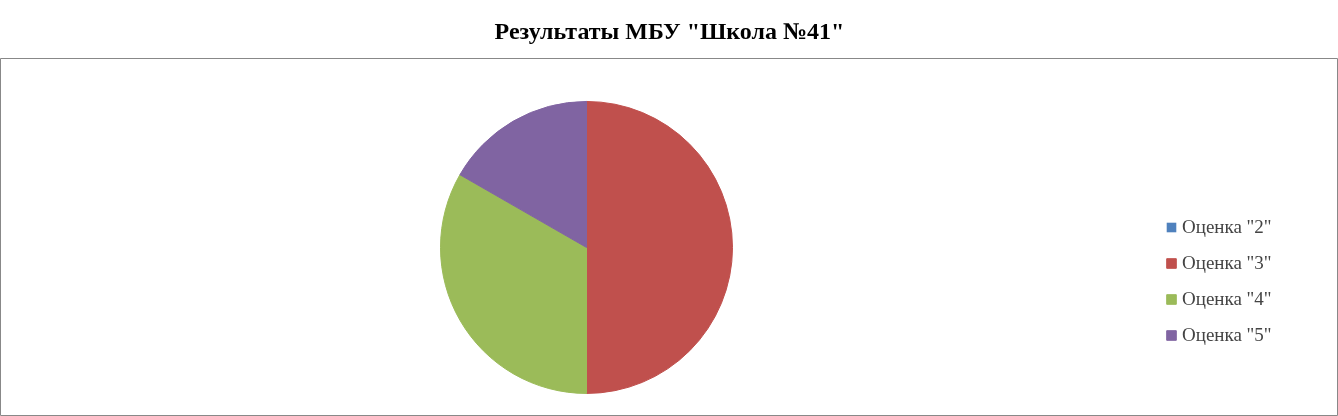 Image resolution: width=1338 pixels, height=416 pixels. Describe the element at coordinates (1227, 335) in the screenshot. I see `legend-label: Оценка "5"` at that location.